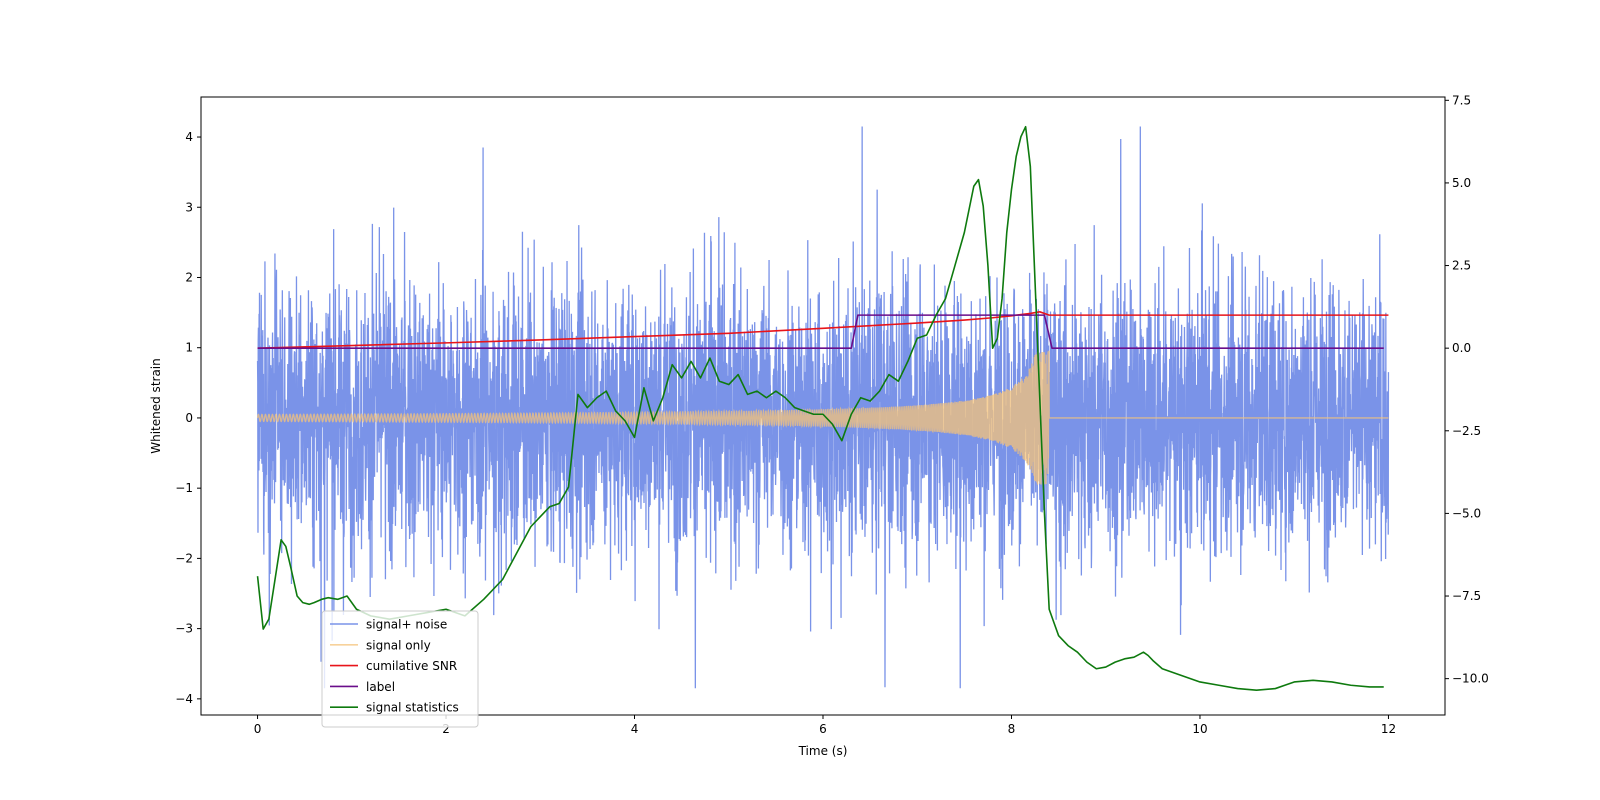 The image size is (1600, 800). I want to click on y2-tick-label: 7.5, so click(1461, 100).